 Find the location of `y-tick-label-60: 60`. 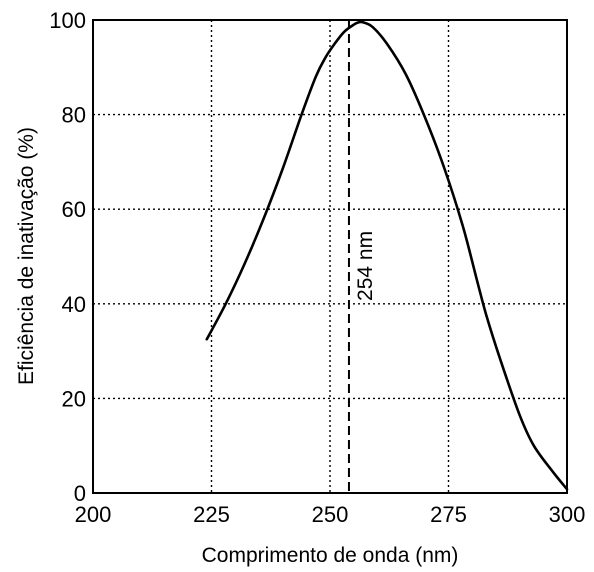

y-tick-label-60: 60 is located at coordinates (74, 209).